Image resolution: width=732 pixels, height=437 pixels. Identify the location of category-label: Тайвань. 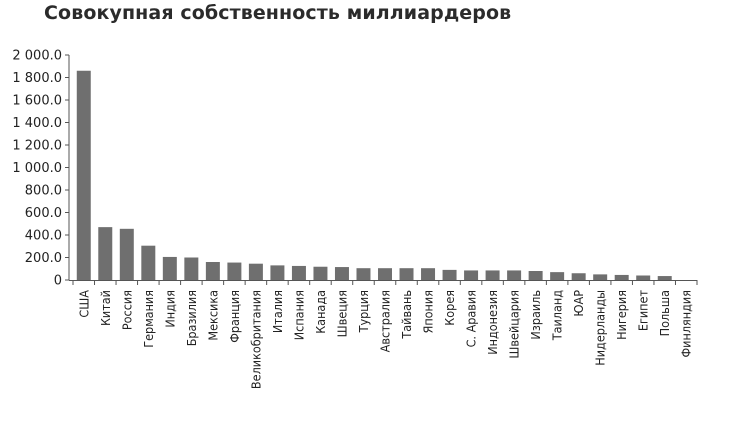
(406, 315).